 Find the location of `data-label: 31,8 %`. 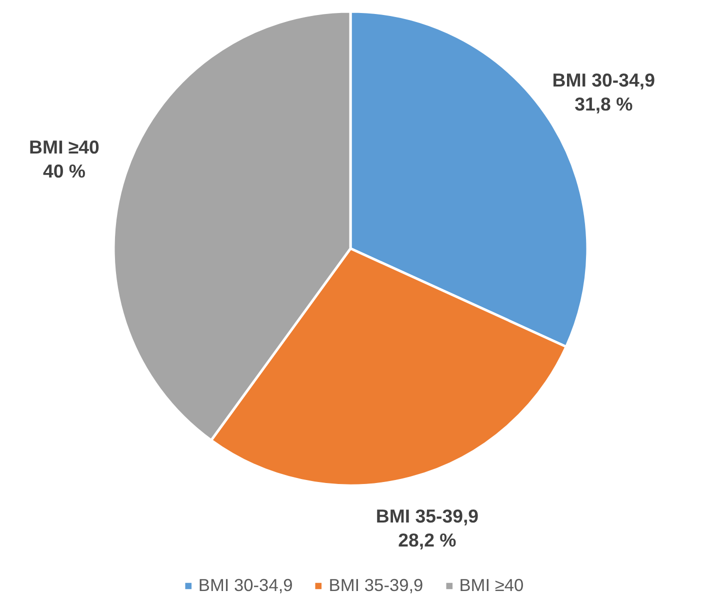

data-label: 31,8 % is located at coordinates (604, 104).